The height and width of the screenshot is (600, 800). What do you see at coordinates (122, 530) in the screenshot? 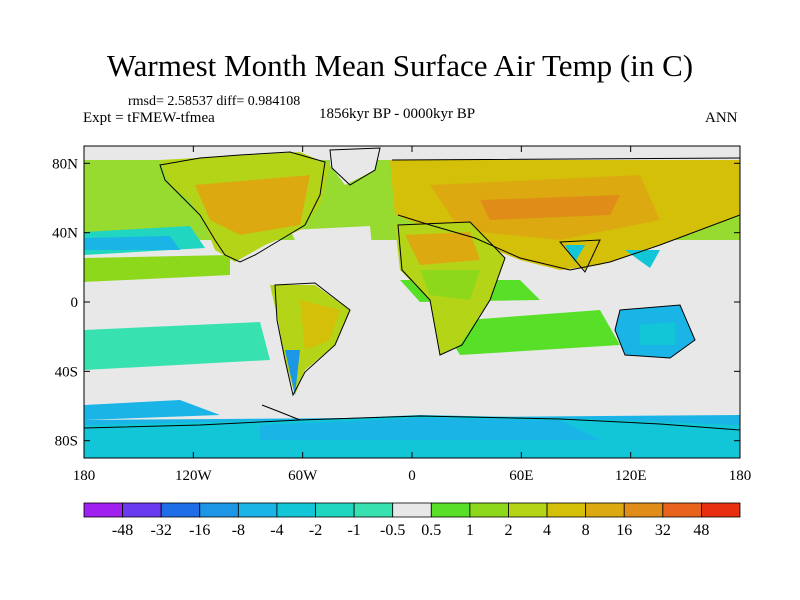
I see `colorbar-label: -48` at bounding box center [122, 530].